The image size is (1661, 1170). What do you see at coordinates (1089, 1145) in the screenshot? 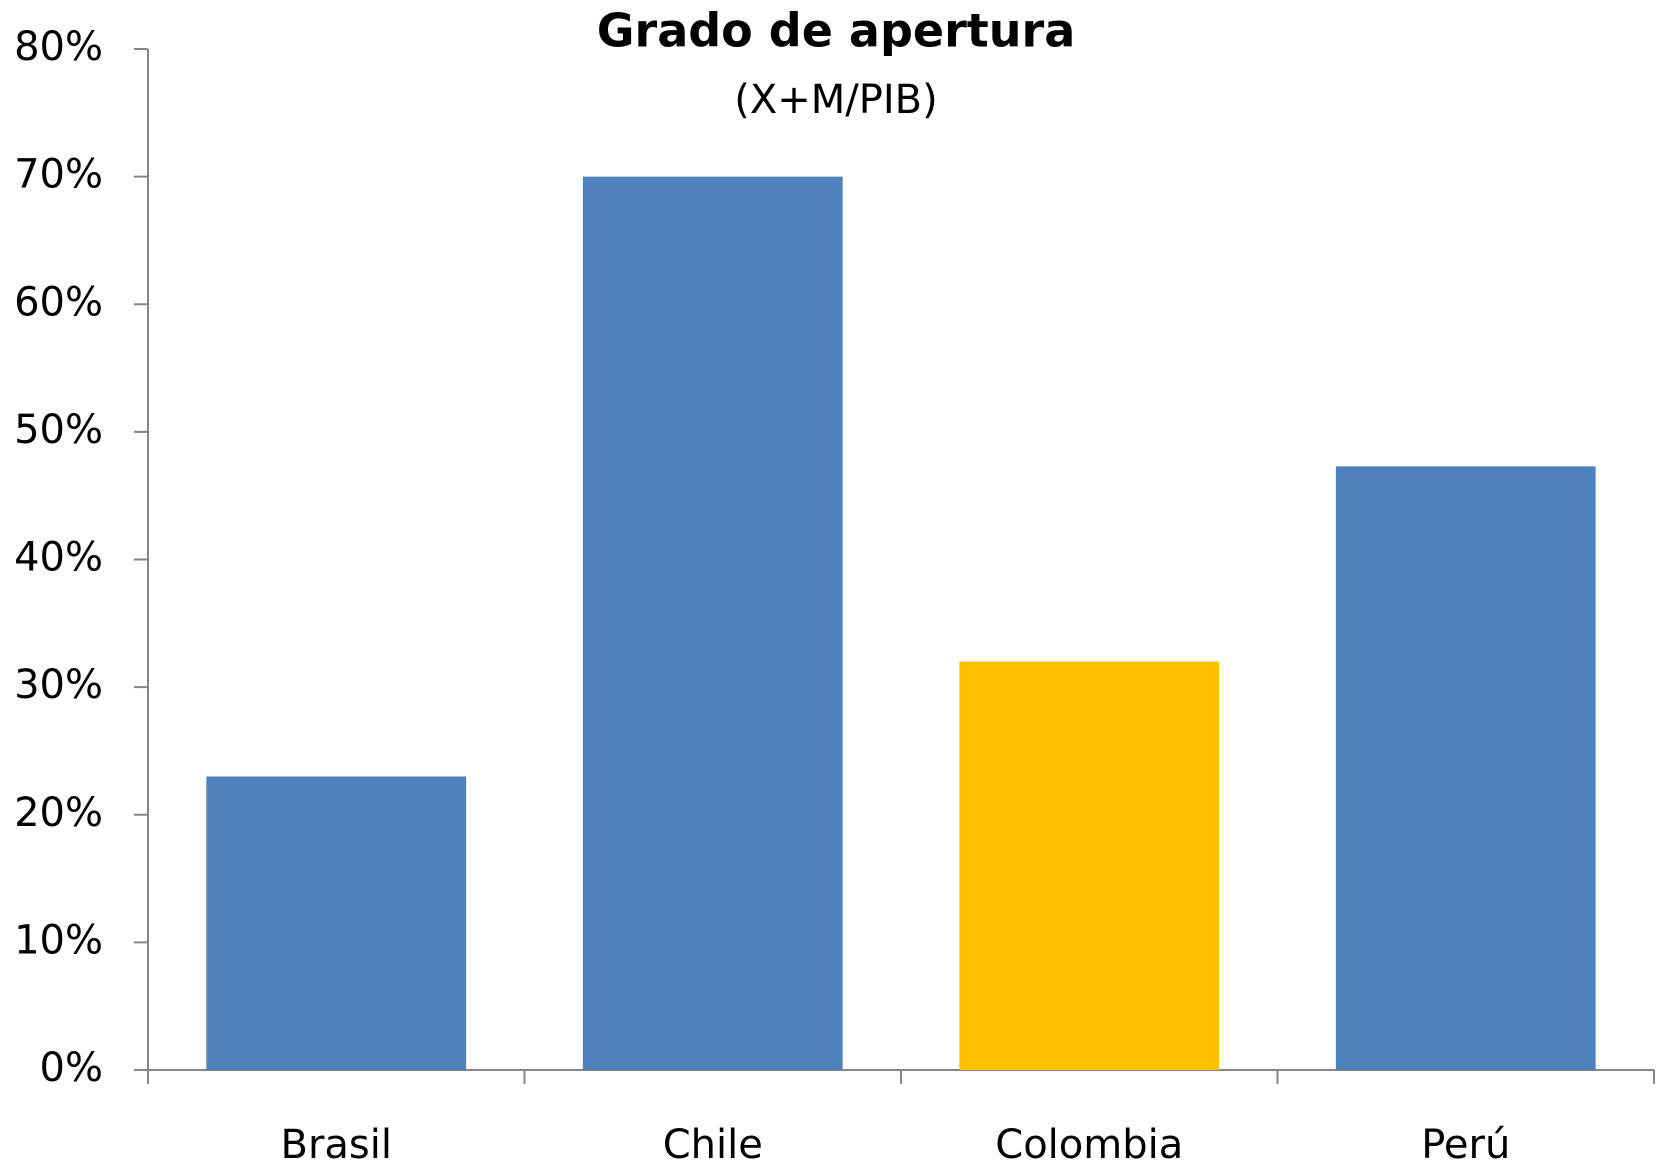
I see `x-tick-label: Colombia` at bounding box center [1089, 1145].